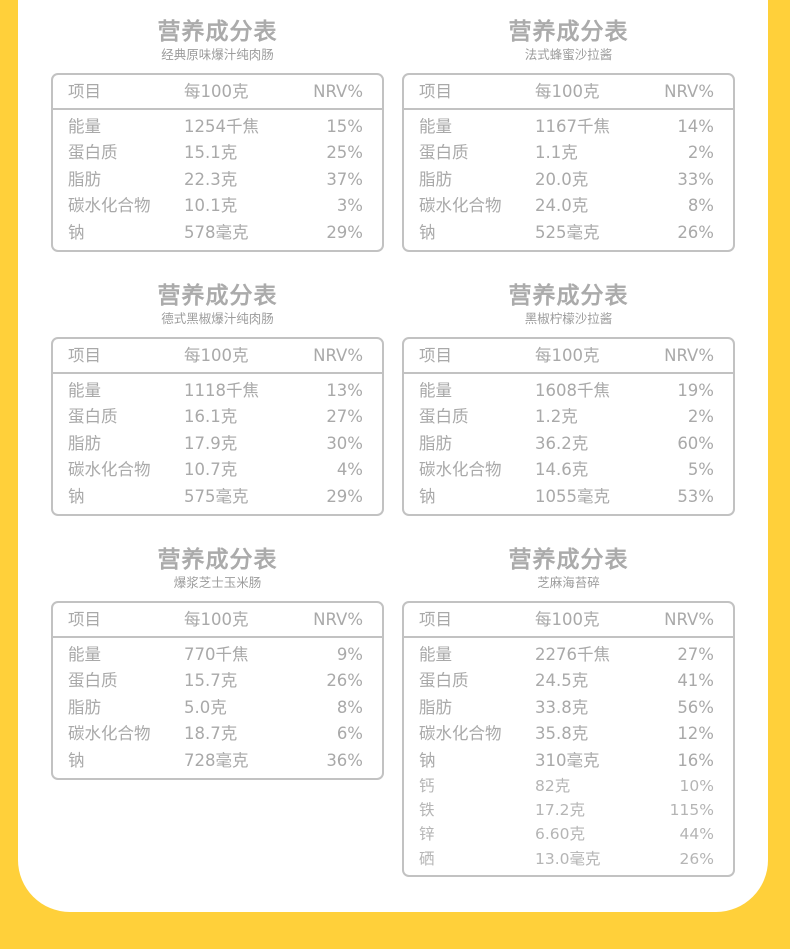  I want to click on nutrient-nrv: 25%, so click(344, 153).